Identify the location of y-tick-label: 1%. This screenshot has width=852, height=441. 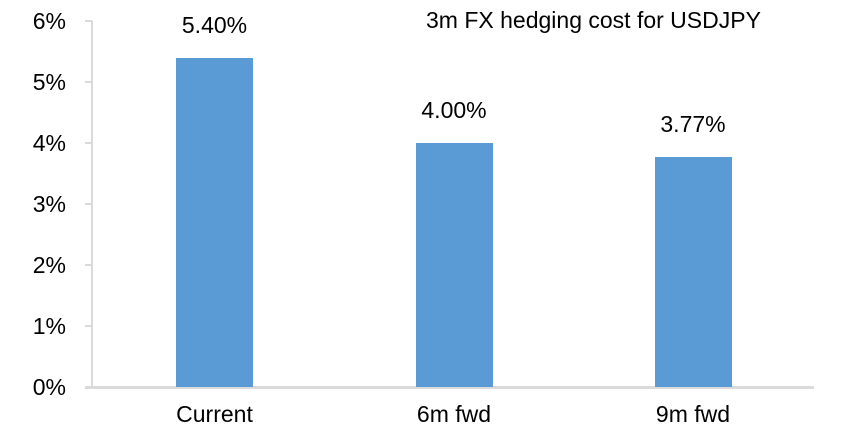
(49, 326).